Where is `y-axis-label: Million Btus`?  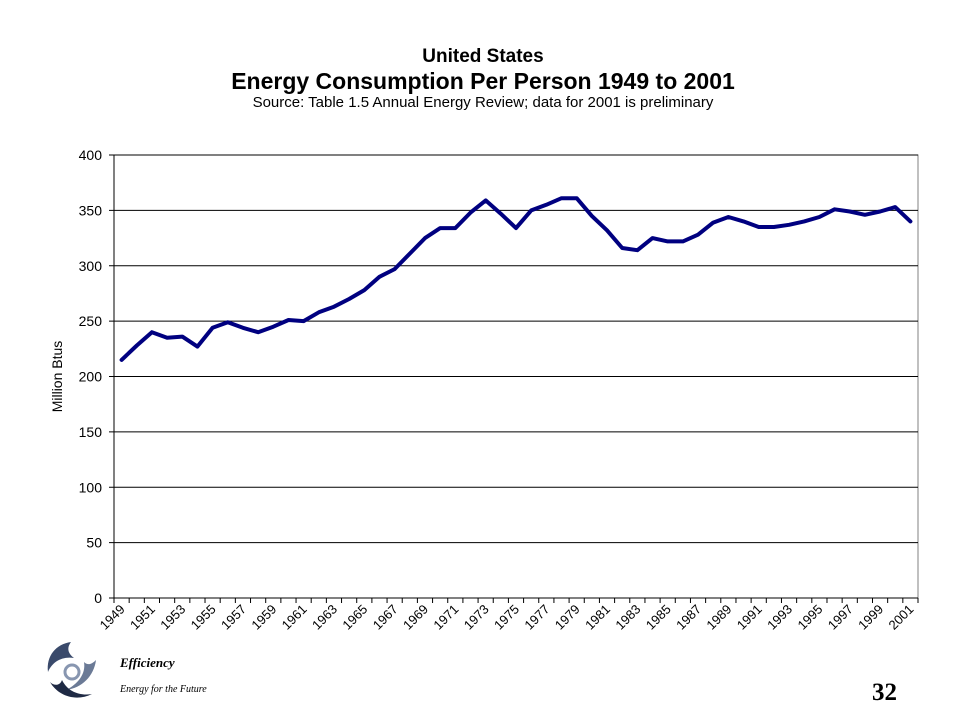 y-axis-label: Million Btus is located at coordinates (57, 377).